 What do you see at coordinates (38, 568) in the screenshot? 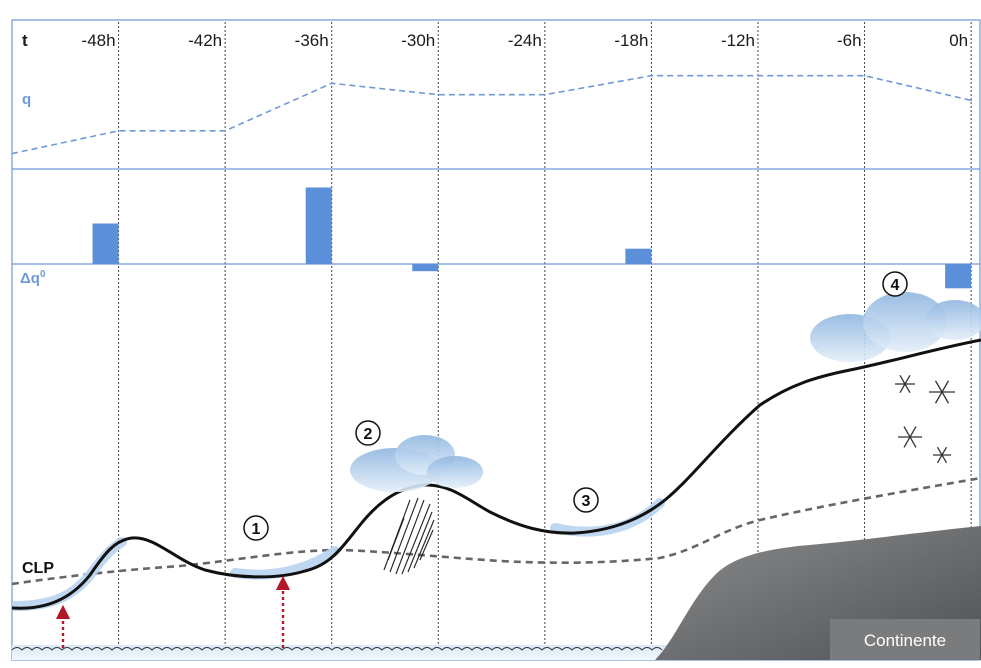
I see `clp-label: CLP` at bounding box center [38, 568].